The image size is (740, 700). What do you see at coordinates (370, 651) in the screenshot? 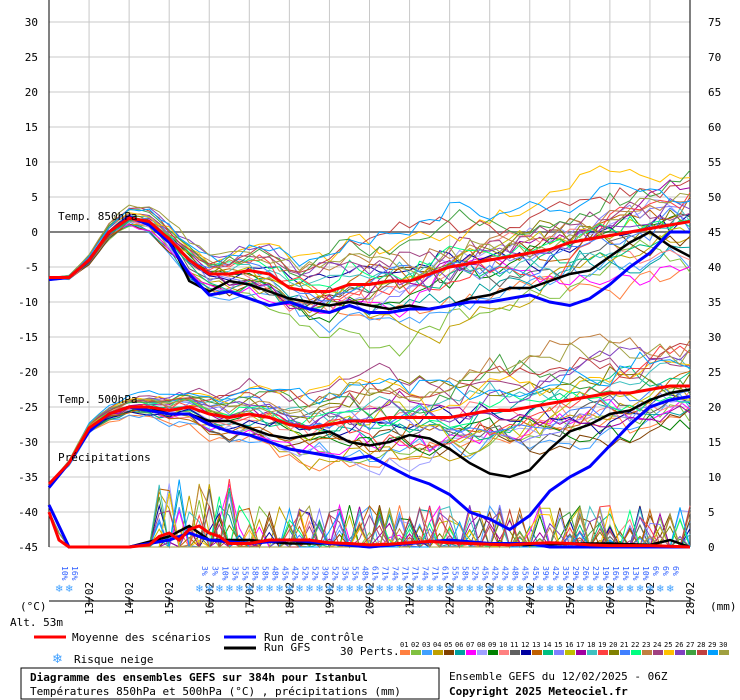
I see `legend-perts-label: 30 Perts.` at bounding box center [370, 651].